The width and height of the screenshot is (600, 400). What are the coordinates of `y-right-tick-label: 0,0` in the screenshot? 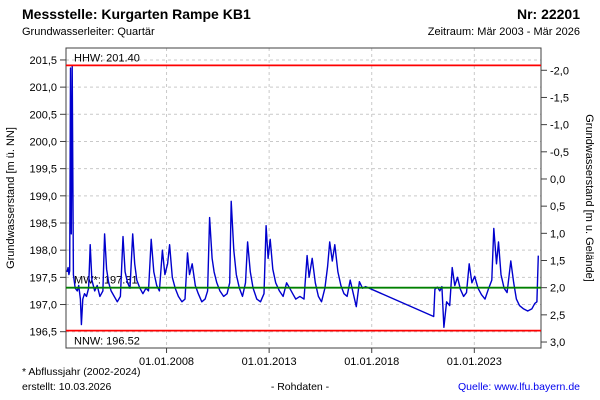 It's located at (557, 180).